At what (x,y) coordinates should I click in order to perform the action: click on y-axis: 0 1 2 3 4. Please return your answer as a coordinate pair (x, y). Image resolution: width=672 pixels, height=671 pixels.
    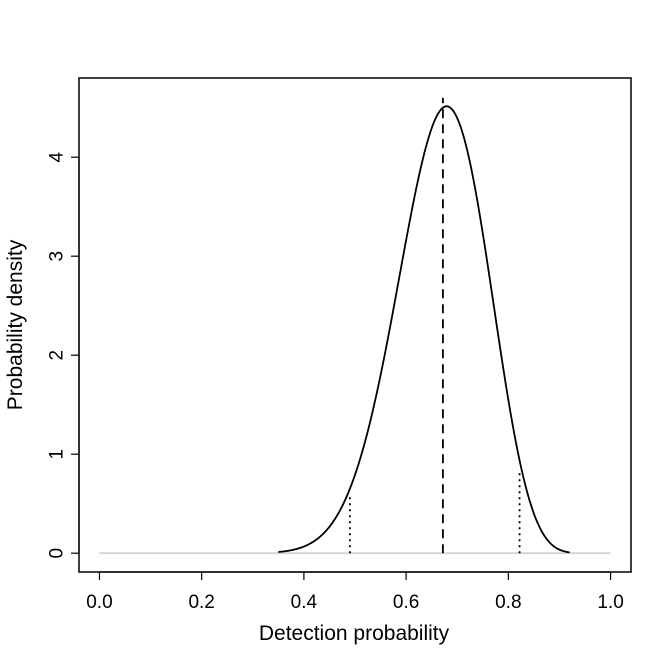
    Looking at the image, I should click on (63, 354).